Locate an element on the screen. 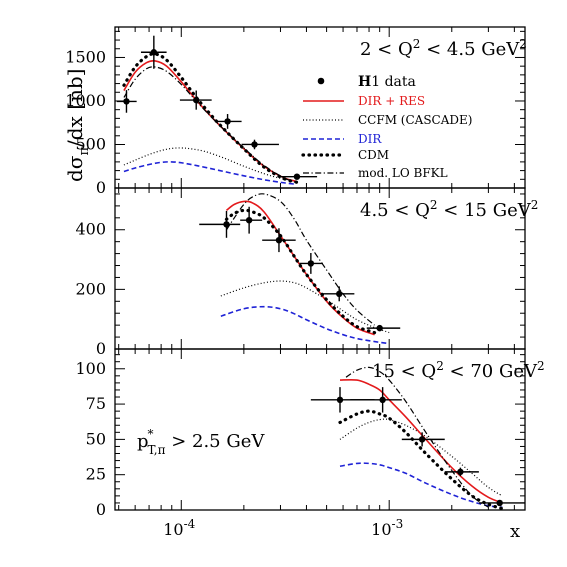 The height and width of the screenshot is (567, 567). y-tick-label: 25 is located at coordinates (96, 474).